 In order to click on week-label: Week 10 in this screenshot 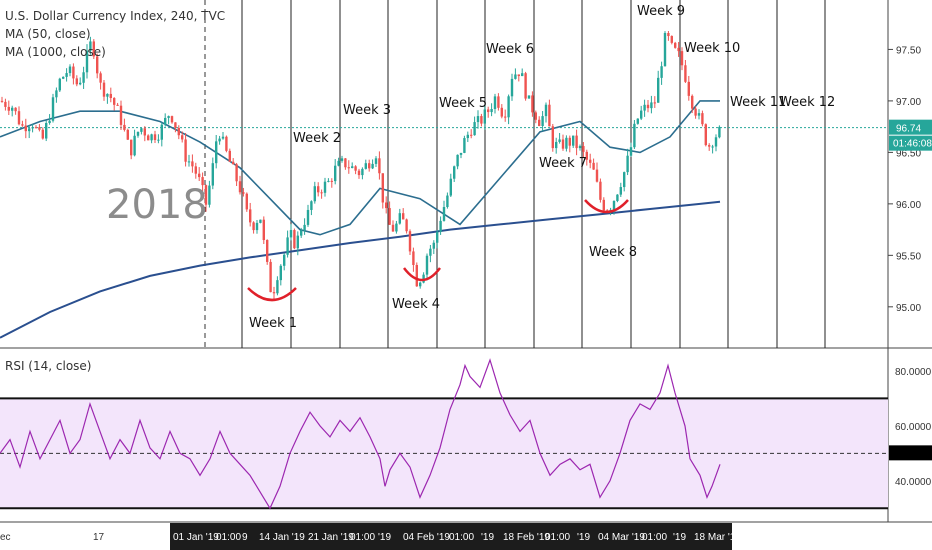, I will do `click(712, 48)`.